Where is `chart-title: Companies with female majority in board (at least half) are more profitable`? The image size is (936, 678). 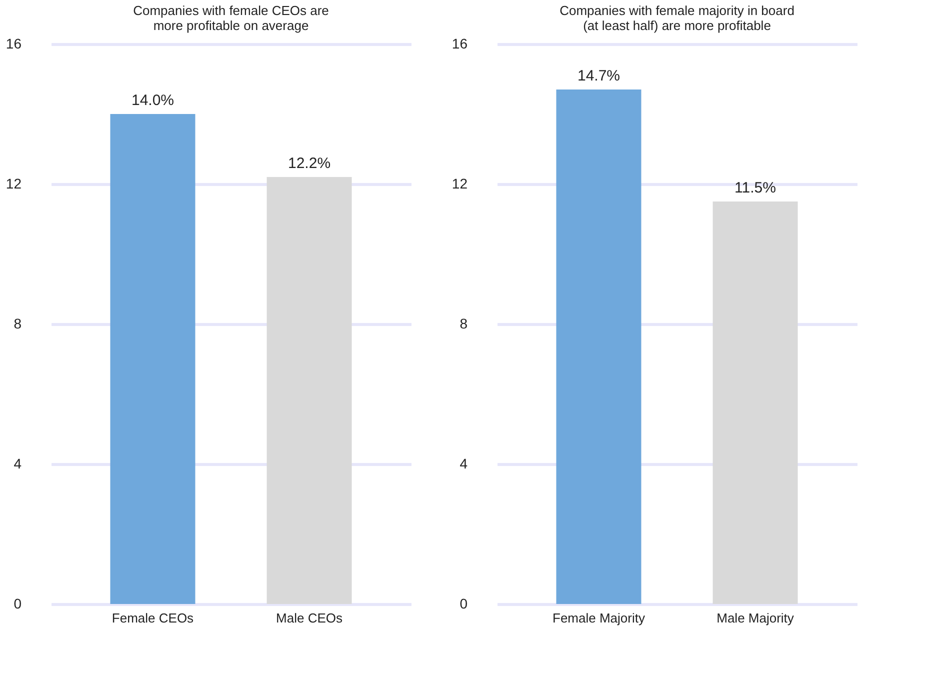
chart-title: Companies with female majority in board (at least half) are more profitable is located at coordinates (677, 18).